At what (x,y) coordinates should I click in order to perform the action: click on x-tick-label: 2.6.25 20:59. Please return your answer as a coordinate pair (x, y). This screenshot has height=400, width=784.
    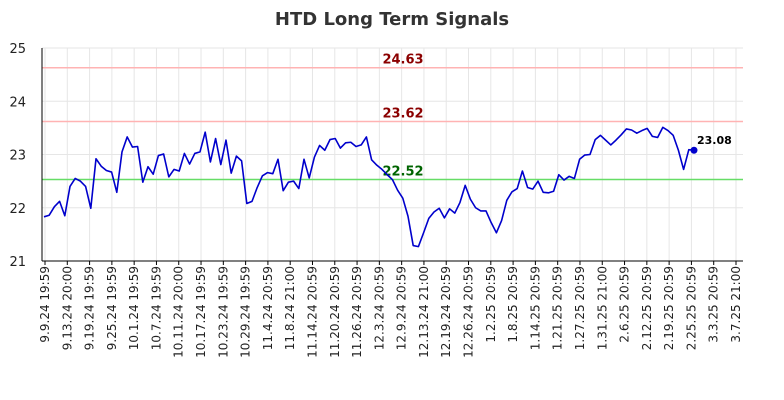
    Looking at the image, I should click on (625, 304).